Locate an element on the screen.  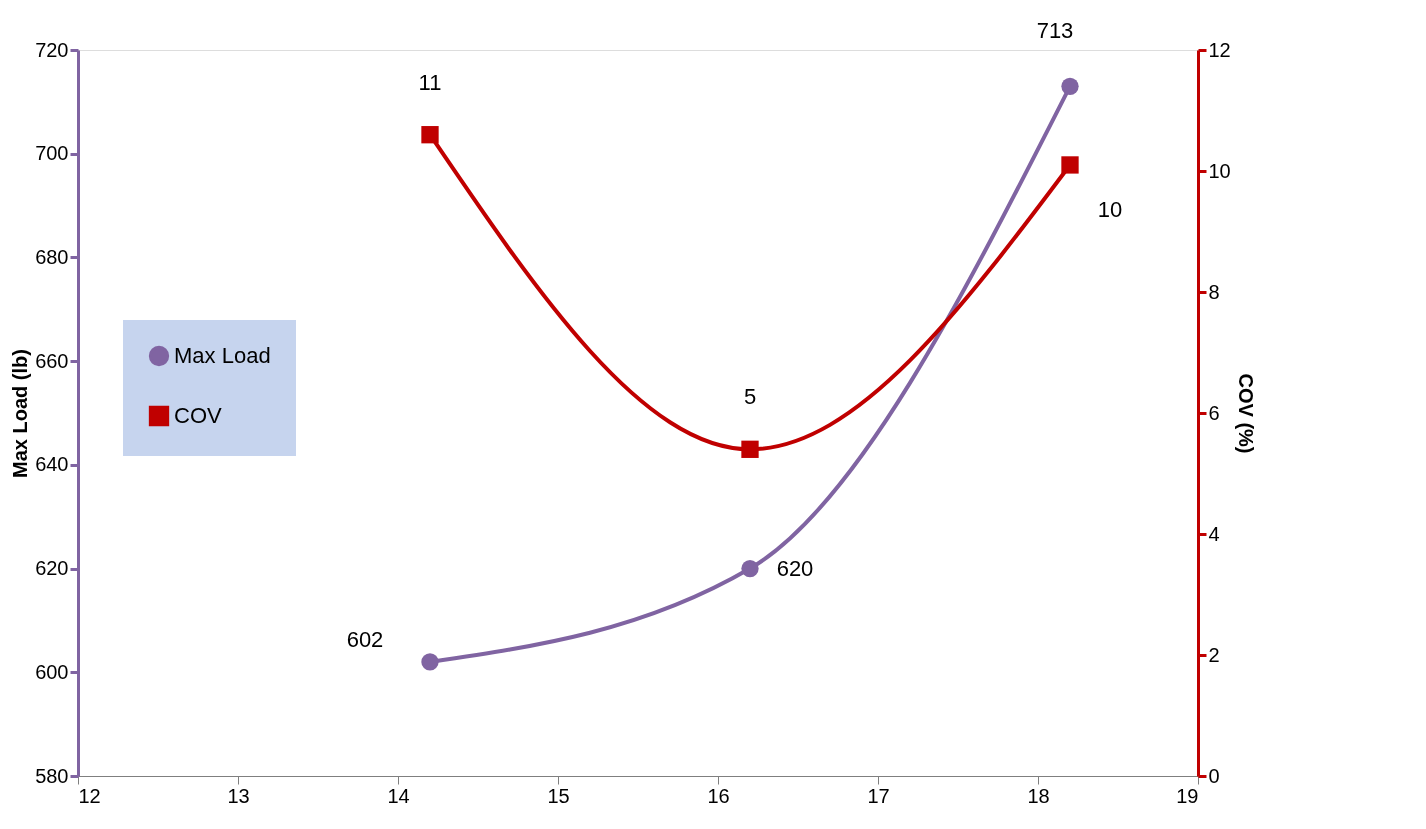
x-tick-label: 14 is located at coordinates (398, 795).